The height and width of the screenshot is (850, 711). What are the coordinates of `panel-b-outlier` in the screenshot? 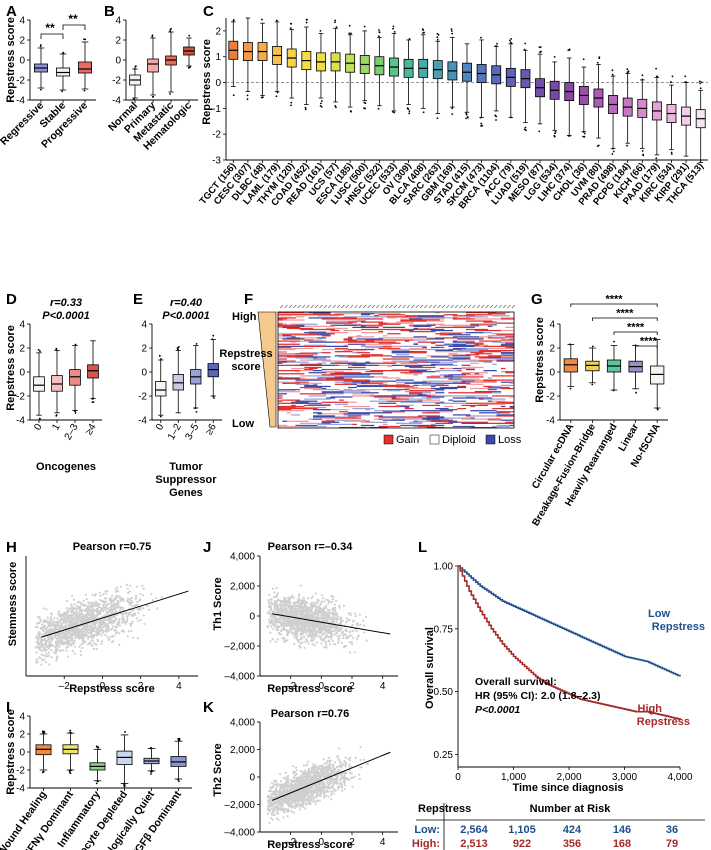 It's located at (170, 30).